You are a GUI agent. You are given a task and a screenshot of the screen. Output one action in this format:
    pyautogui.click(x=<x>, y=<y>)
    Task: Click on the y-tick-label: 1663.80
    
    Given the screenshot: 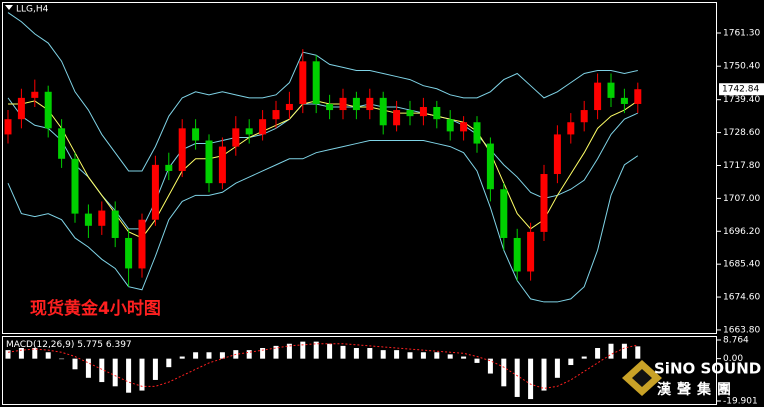 What is the action you would take?
    pyautogui.click(x=741, y=330)
    